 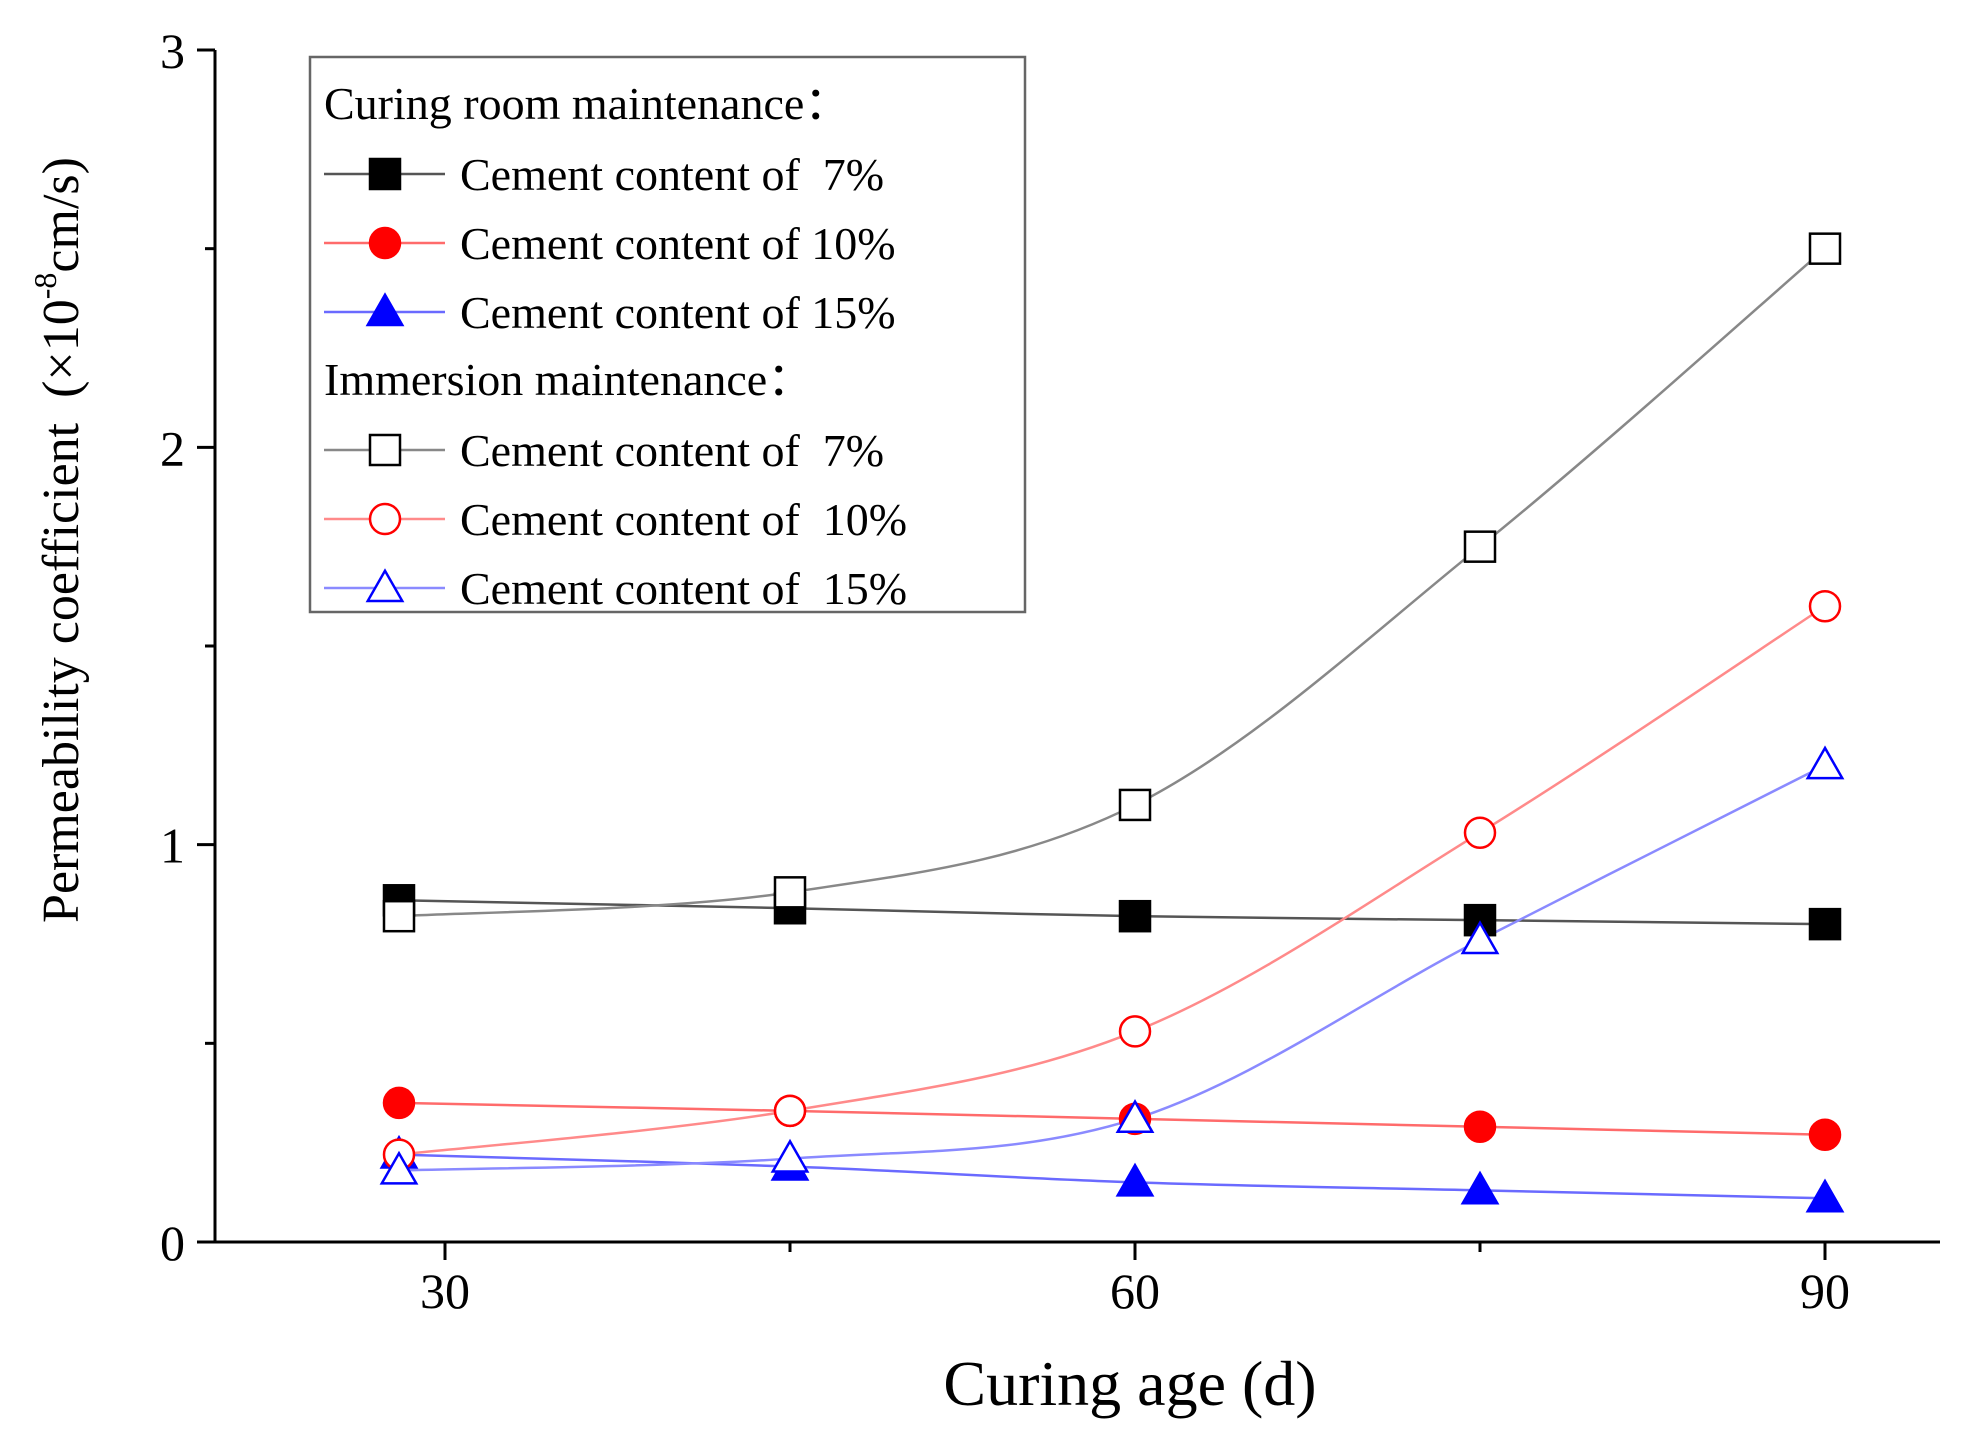 I want to click on y-tick-label: 3, so click(x=172, y=51).